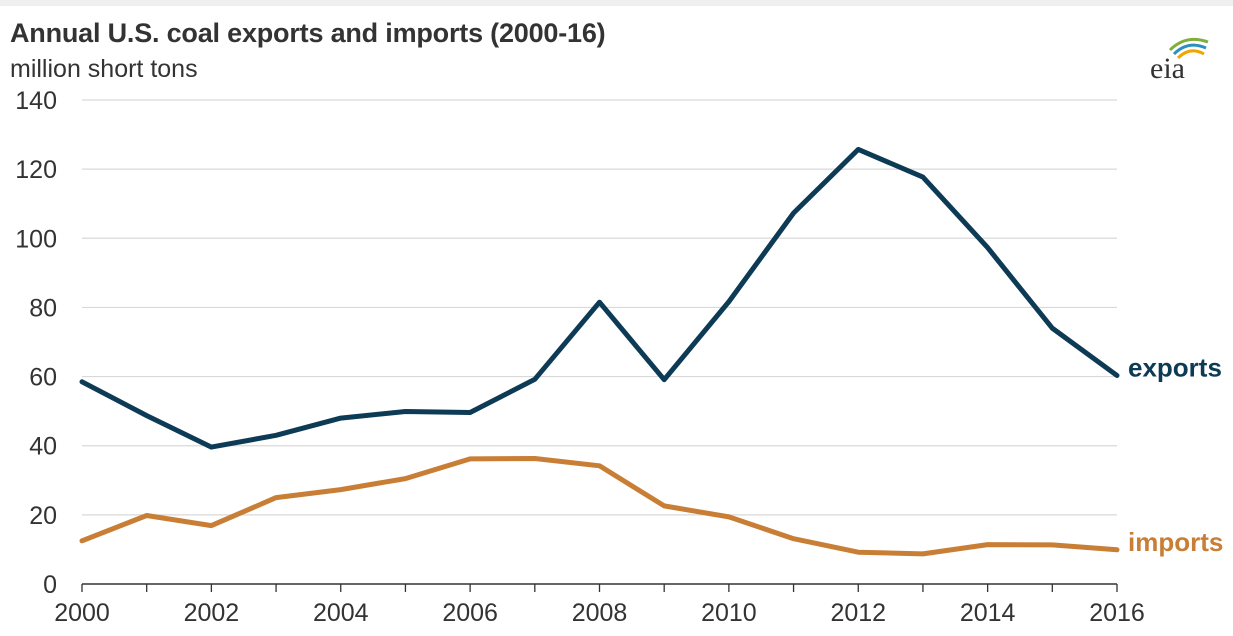 The width and height of the screenshot is (1233, 636). Describe the element at coordinates (43, 447) in the screenshot. I see `y-tick-label: 40` at that location.